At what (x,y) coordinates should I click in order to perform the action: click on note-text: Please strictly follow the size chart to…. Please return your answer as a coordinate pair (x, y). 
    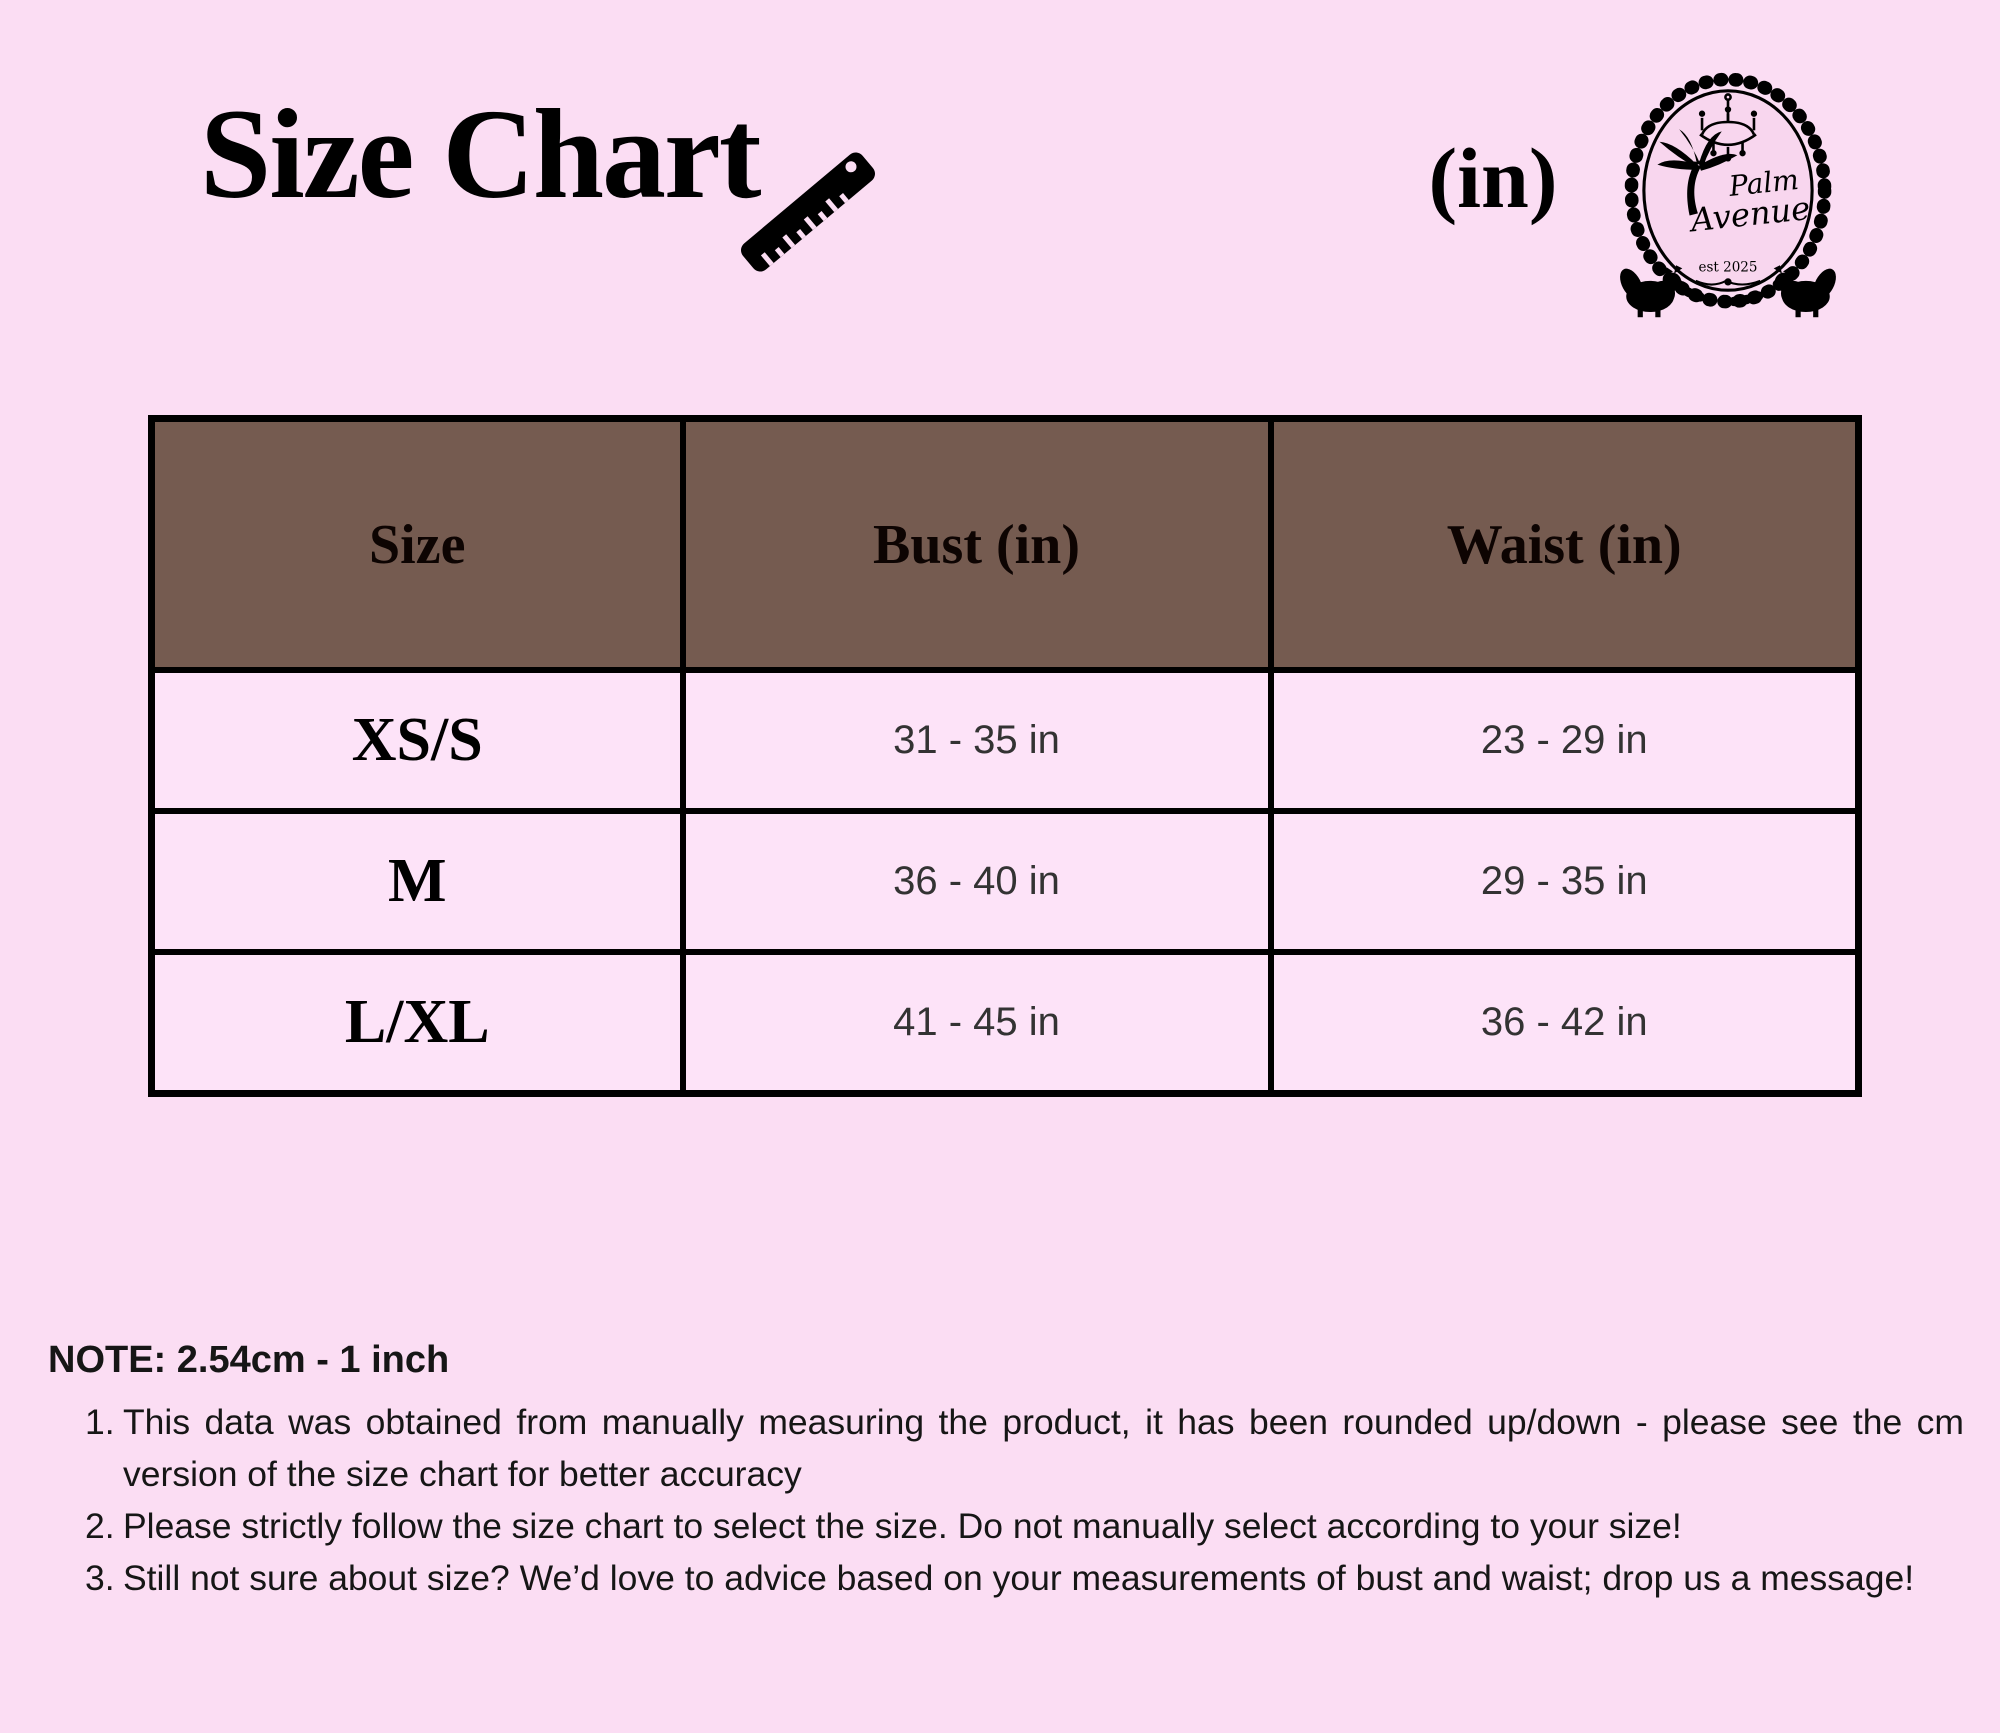
    Looking at the image, I should click on (902, 1526).